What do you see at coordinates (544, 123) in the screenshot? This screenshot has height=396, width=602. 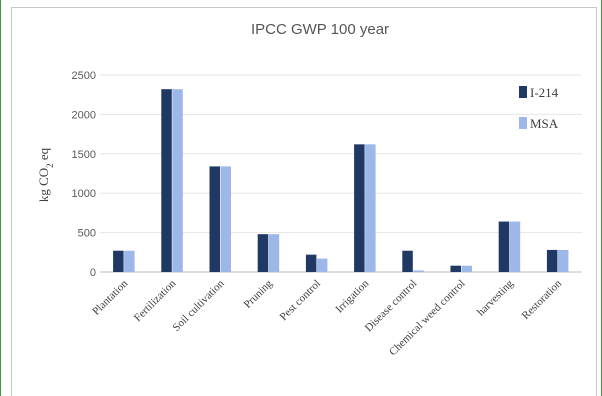 I see `legend-label: MSA` at bounding box center [544, 123].